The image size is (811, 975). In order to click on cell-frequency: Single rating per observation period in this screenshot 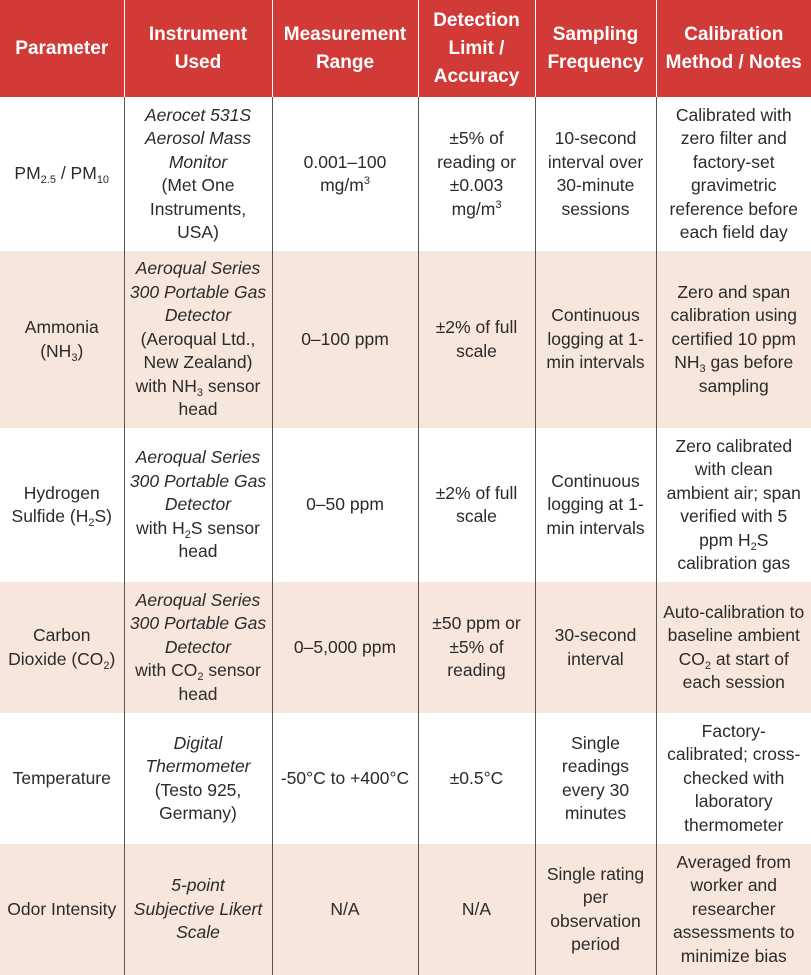, I will do `click(595, 909)`.